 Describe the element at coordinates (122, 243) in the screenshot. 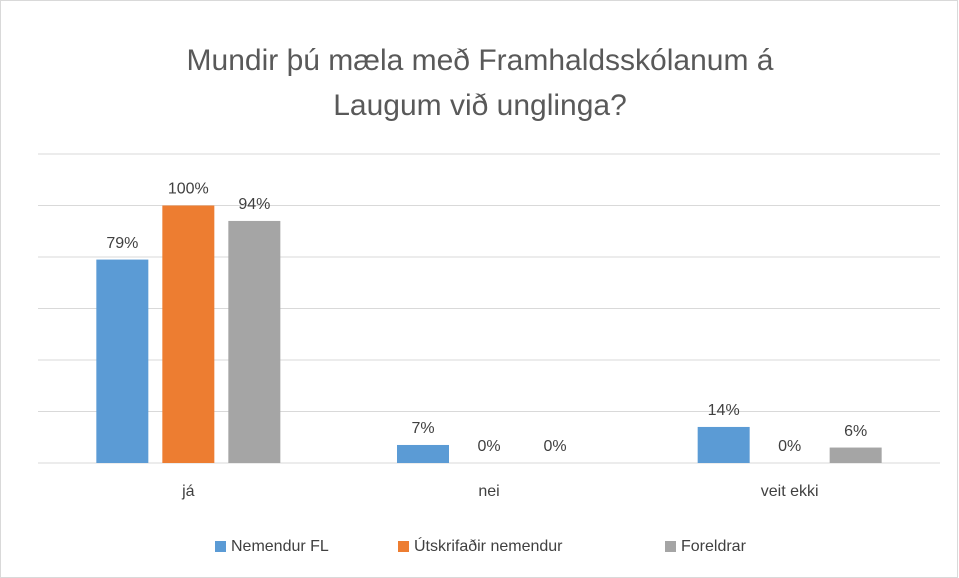

I see `data-label: 79%` at that location.